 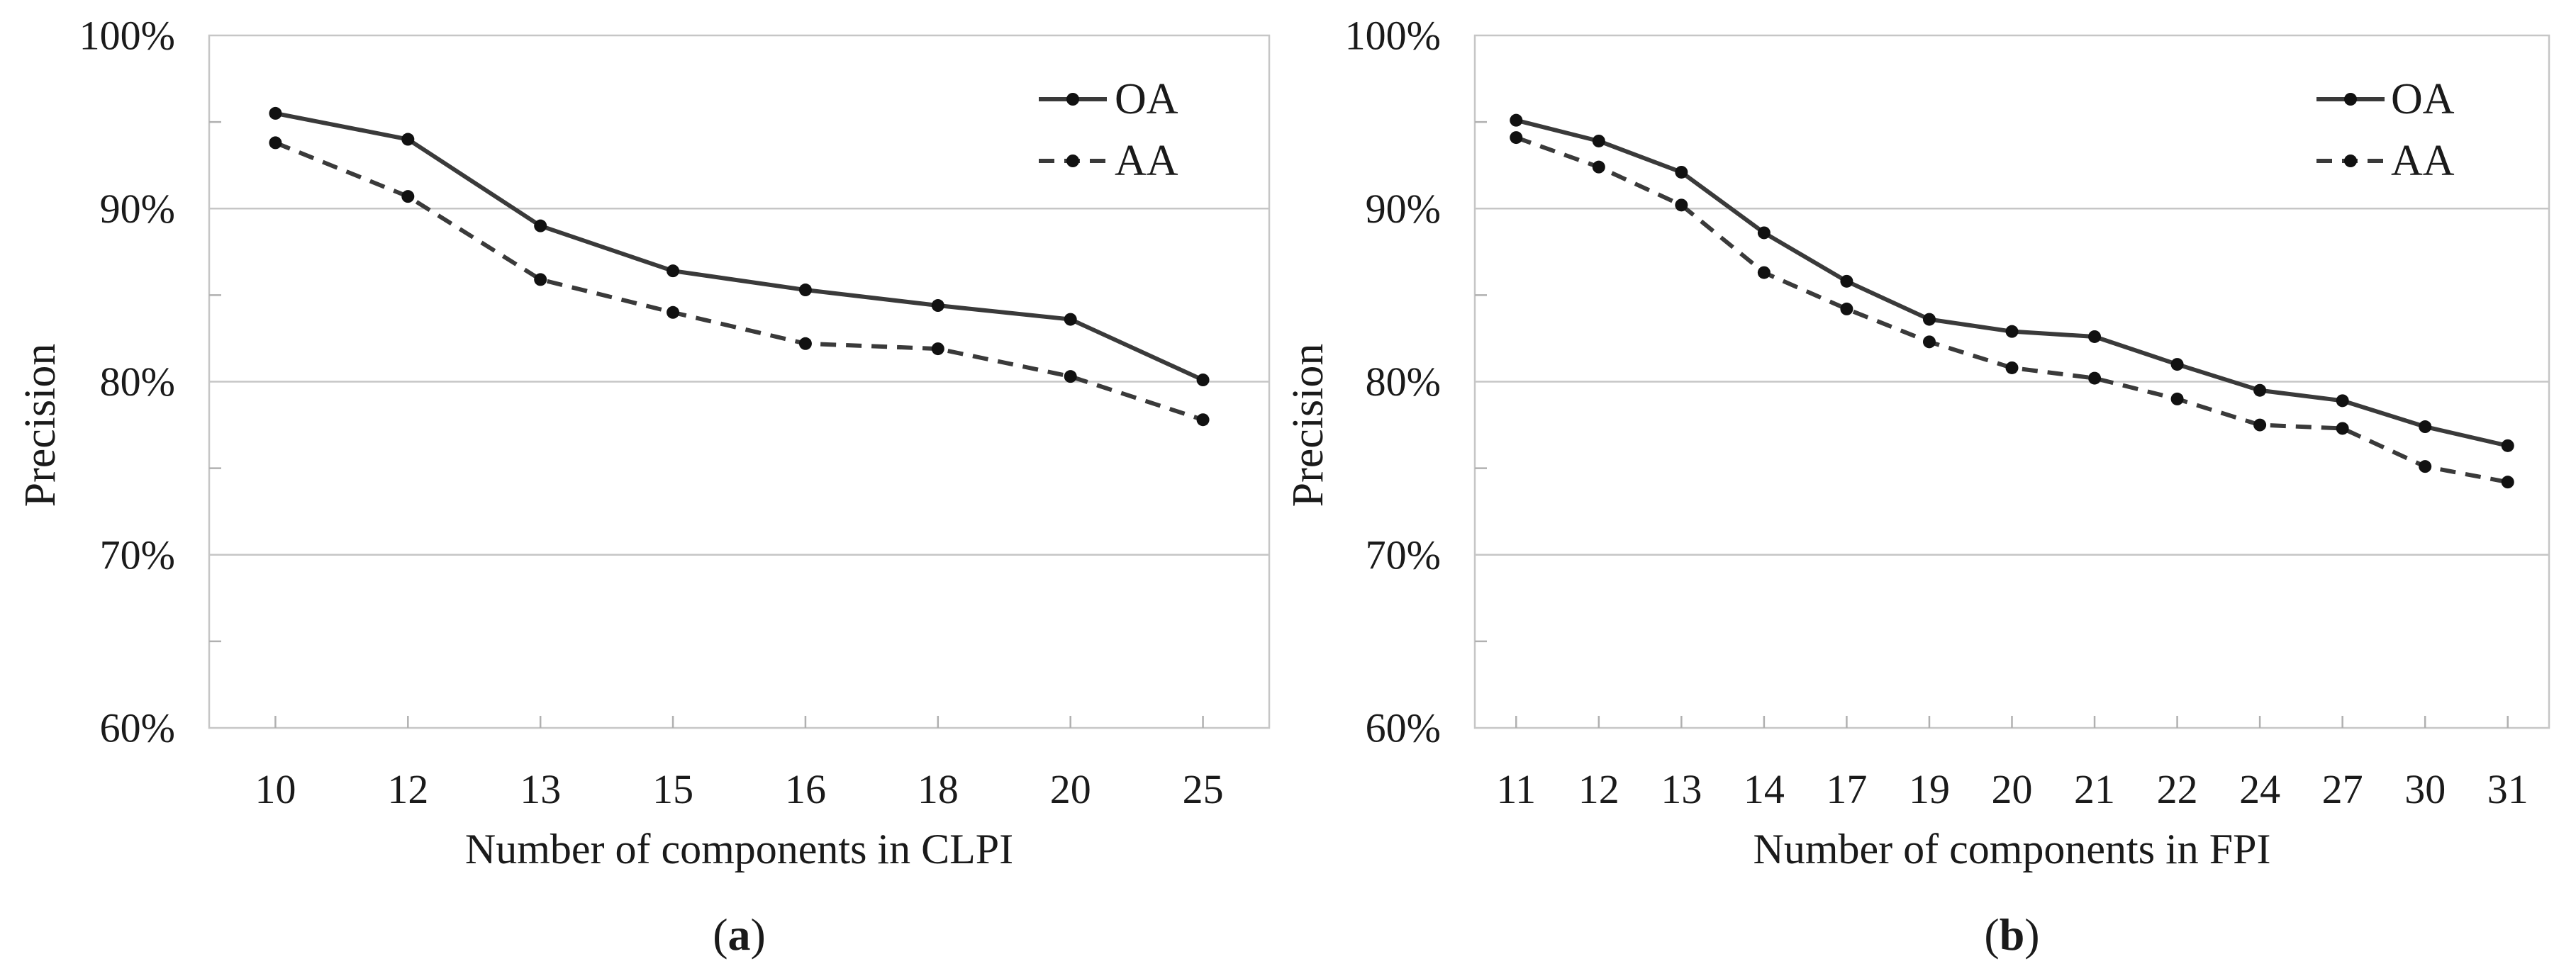 I want to click on x-tick-label-17-b: 17, so click(x=1846, y=789).